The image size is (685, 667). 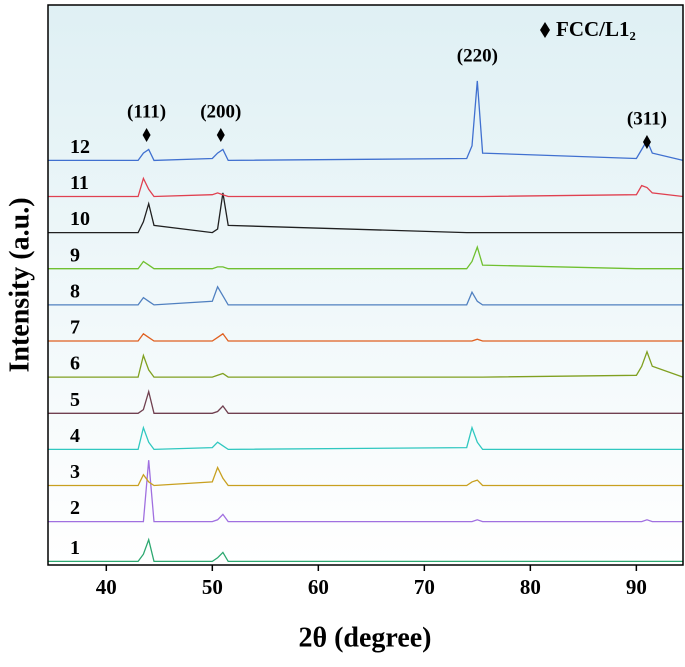 What do you see at coordinates (647, 118) in the screenshot?
I see `peak-label: (311)` at bounding box center [647, 118].